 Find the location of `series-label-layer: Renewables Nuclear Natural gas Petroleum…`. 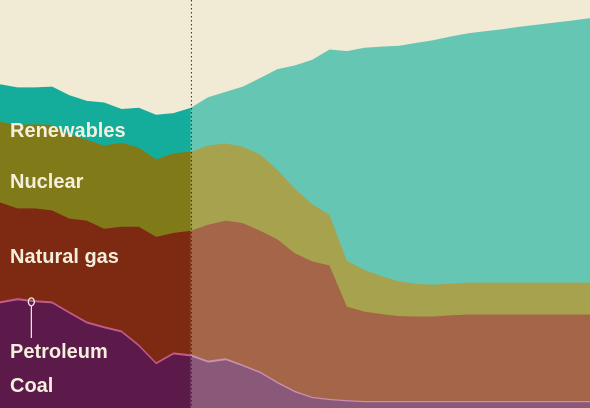

series-label-layer: Renewables Nuclear Natural gas Petroleum… is located at coordinates (68, 258).